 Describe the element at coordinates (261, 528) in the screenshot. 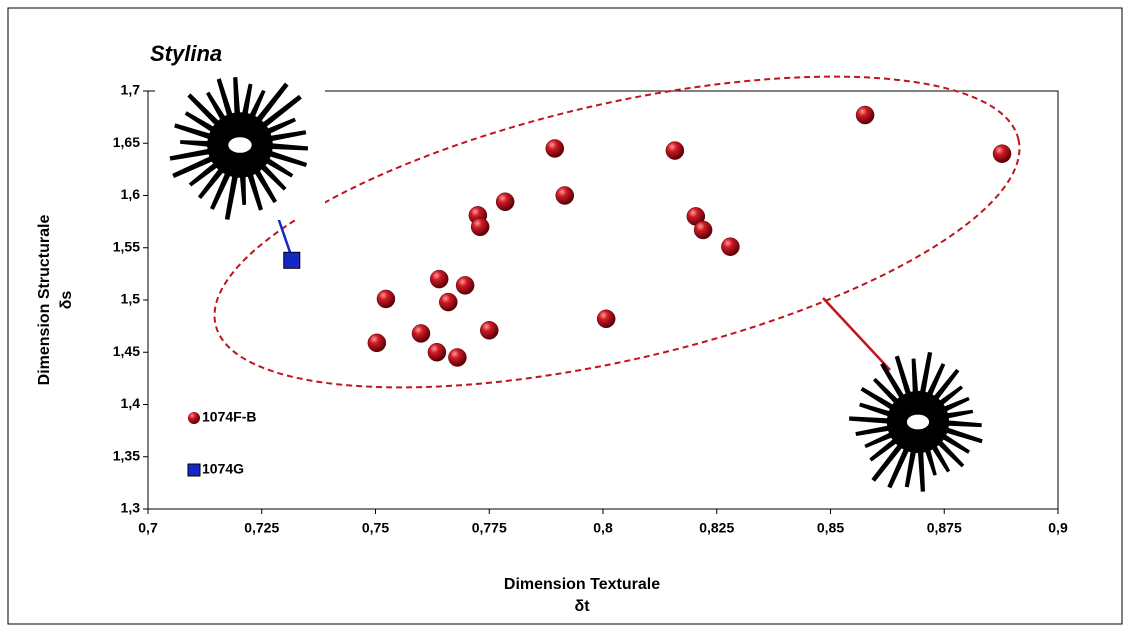

I see `x-tick-label: 0,725` at that location.